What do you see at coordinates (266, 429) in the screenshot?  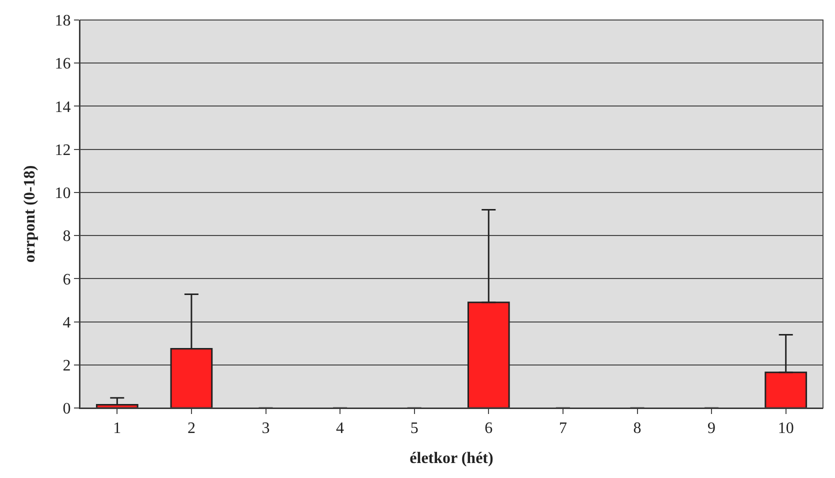 I see `x-tick-label: 3` at bounding box center [266, 429].